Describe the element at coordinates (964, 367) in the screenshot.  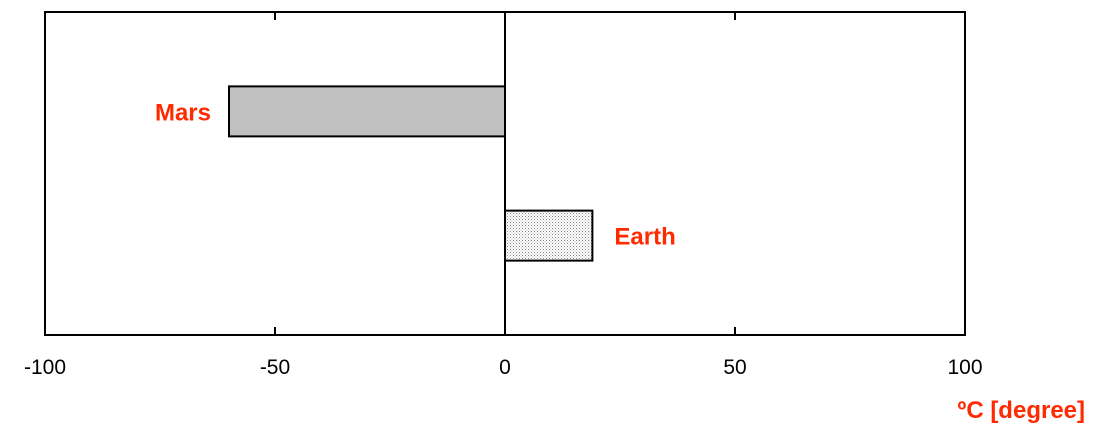
I see `x-tick-label: 100` at that location.